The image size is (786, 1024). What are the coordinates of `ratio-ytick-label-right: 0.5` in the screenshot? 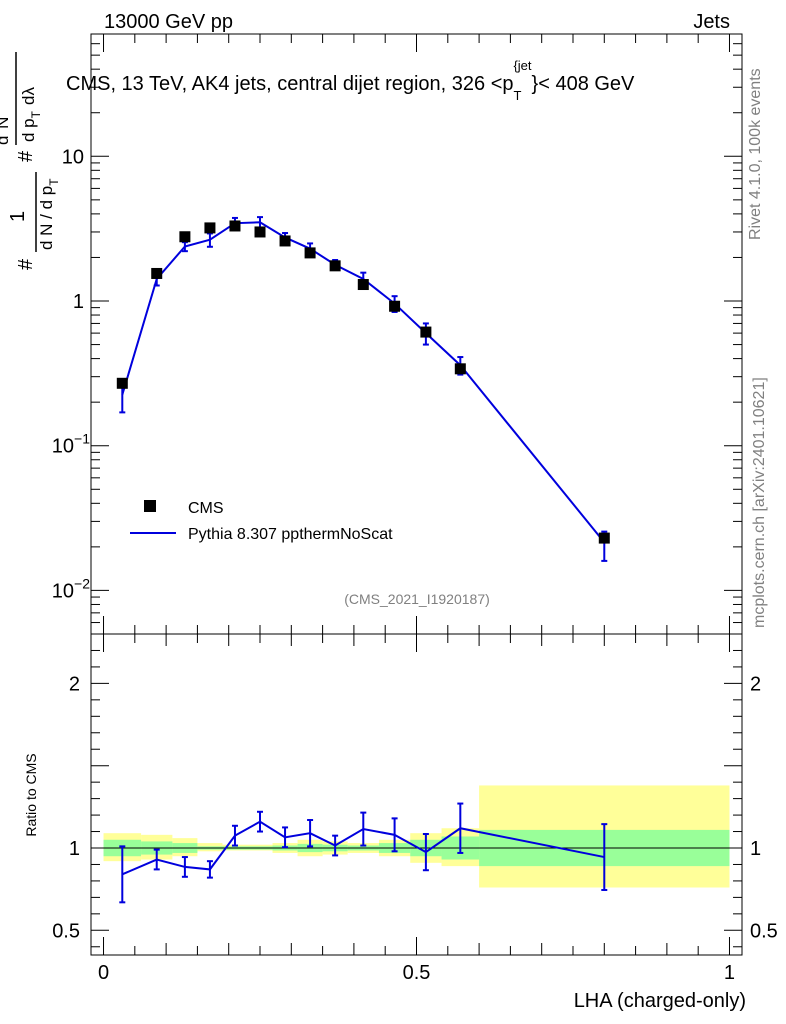 It's located at (764, 931).